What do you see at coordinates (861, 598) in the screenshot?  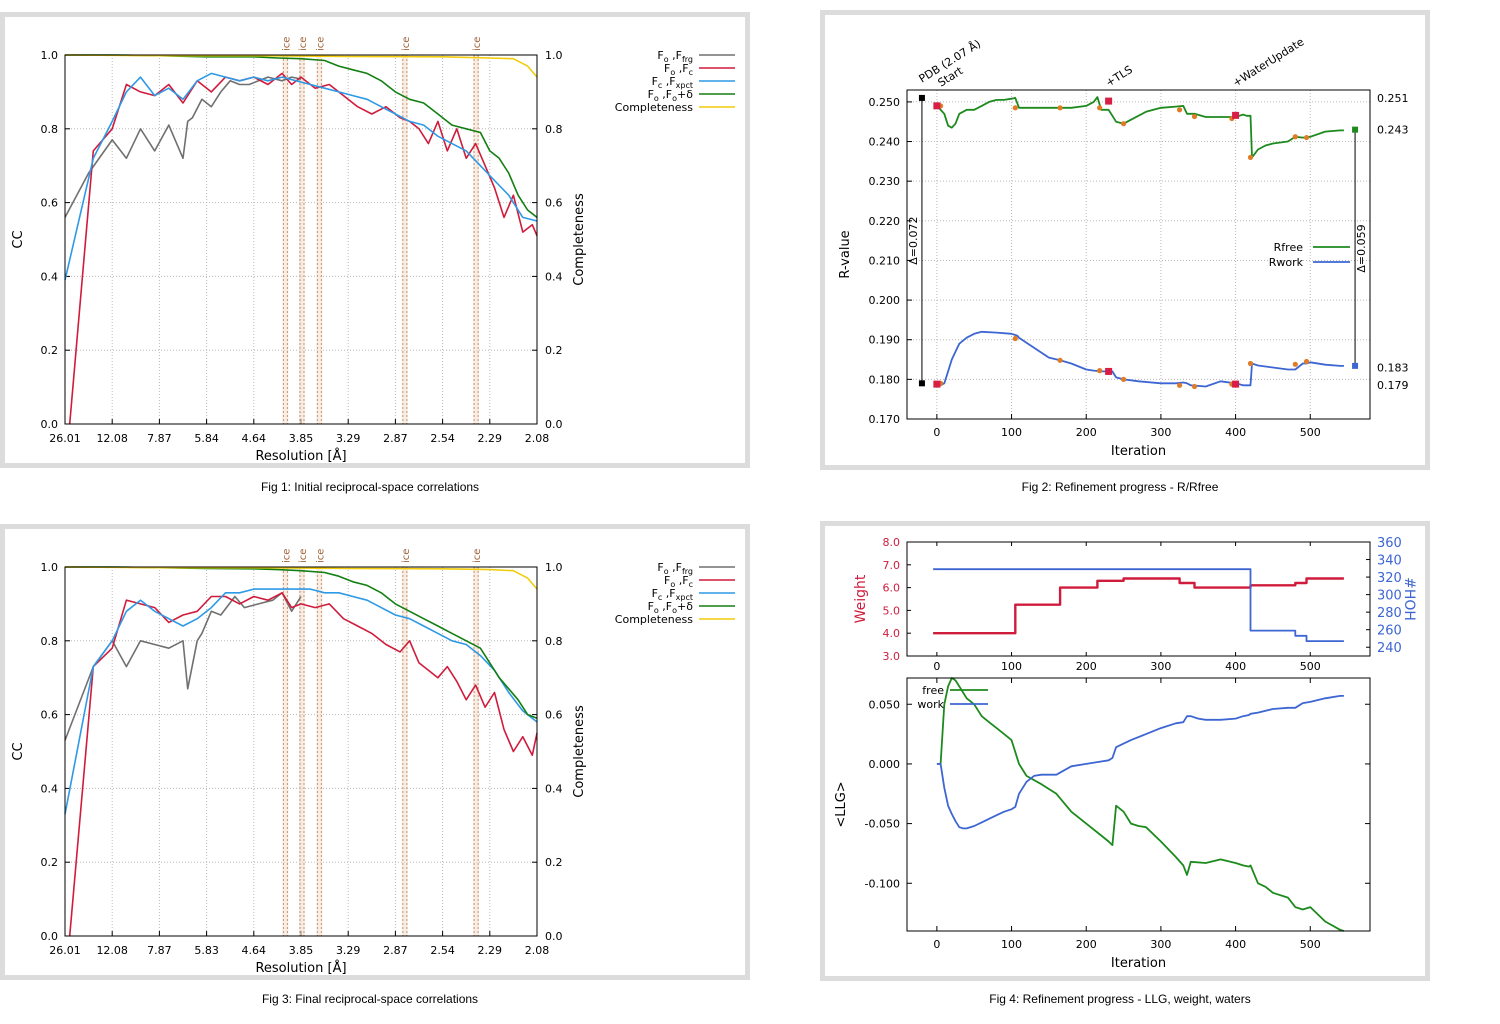 I see `weight-axis-label: Weight` at bounding box center [861, 598].